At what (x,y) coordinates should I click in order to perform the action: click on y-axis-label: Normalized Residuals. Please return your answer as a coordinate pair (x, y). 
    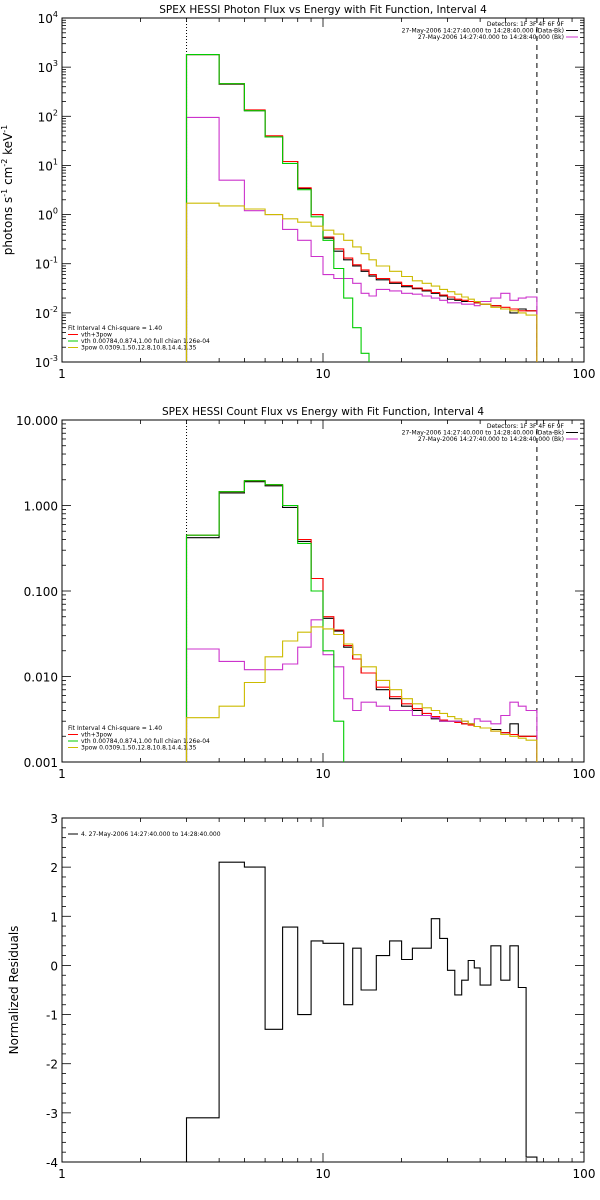
    Looking at the image, I should click on (14, 990).